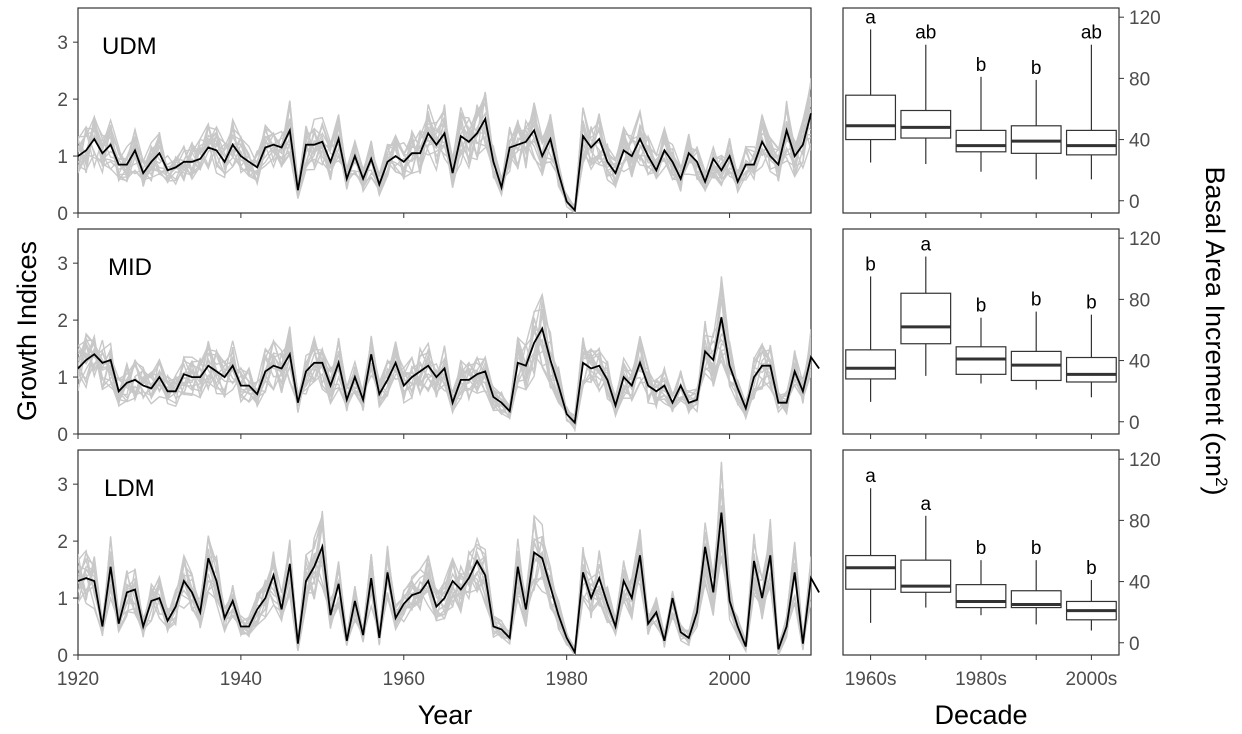  Describe the element at coordinates (871, 328) in the screenshot. I see `box-1960s: b` at that location.